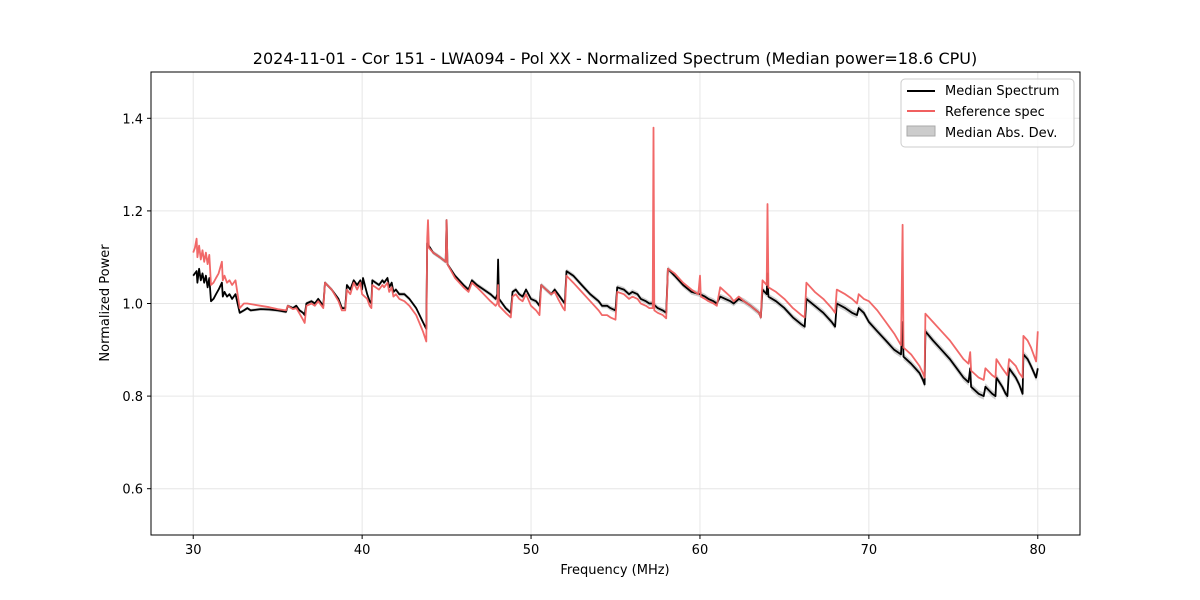 Image resolution: width=1200 pixels, height=600 pixels. Describe the element at coordinates (531, 550) in the screenshot. I see `x-tick-label: 50` at that location.